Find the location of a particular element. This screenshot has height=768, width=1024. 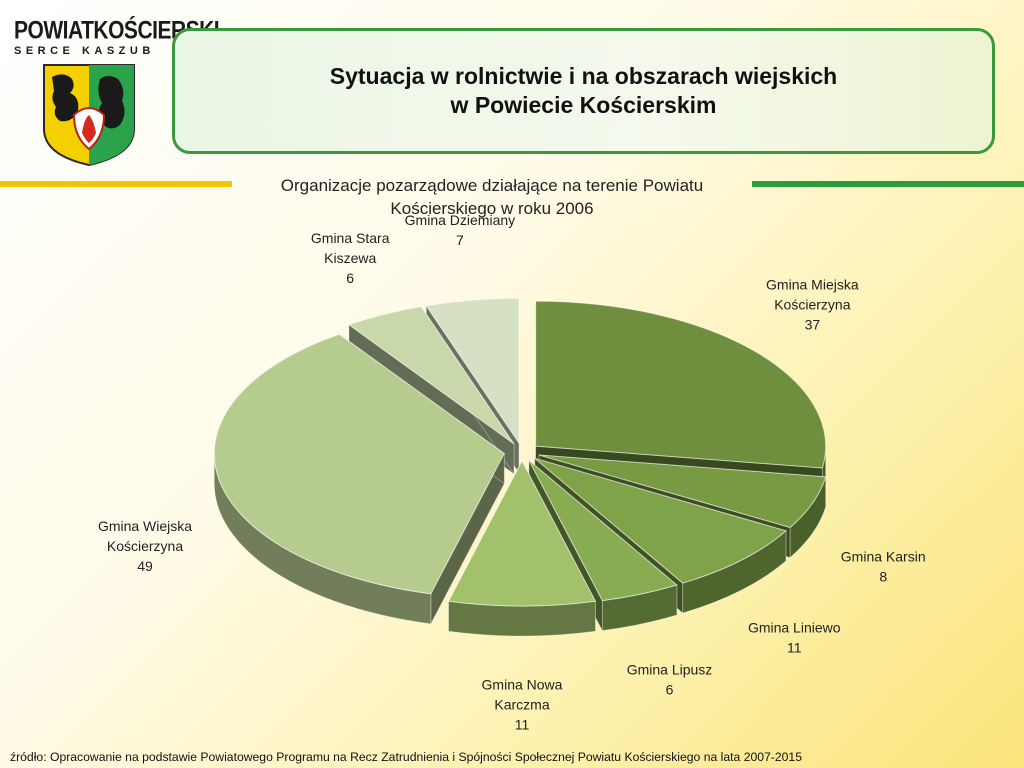

page-title-line2: w Powiecie Kościerskim is located at coordinates (583, 105).